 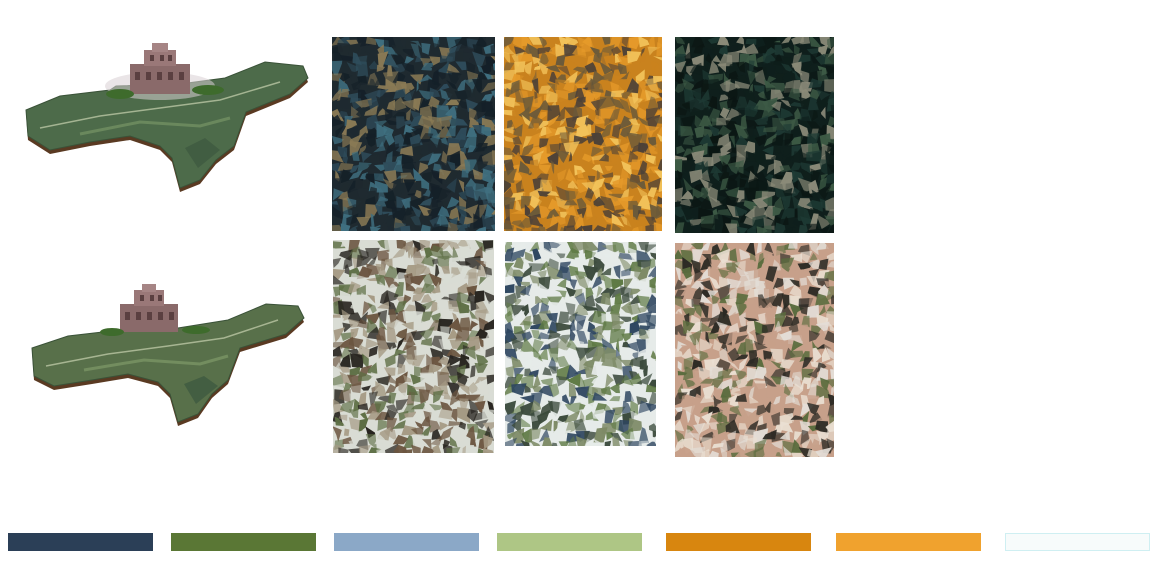 I want to click on map-illustration-bottom, so click(x=168, y=354).